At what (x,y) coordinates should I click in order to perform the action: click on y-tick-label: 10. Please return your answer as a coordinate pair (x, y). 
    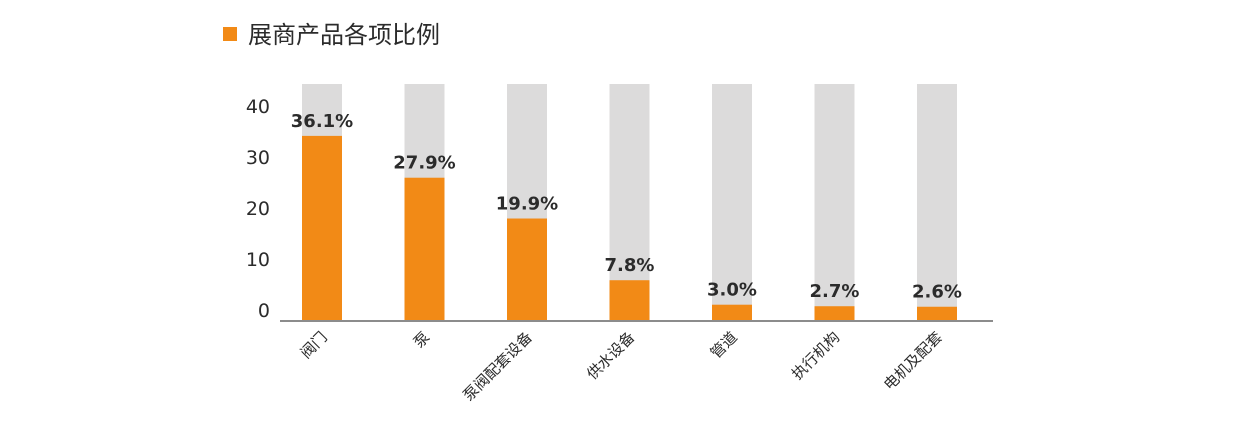
    Looking at the image, I should click on (258, 260).